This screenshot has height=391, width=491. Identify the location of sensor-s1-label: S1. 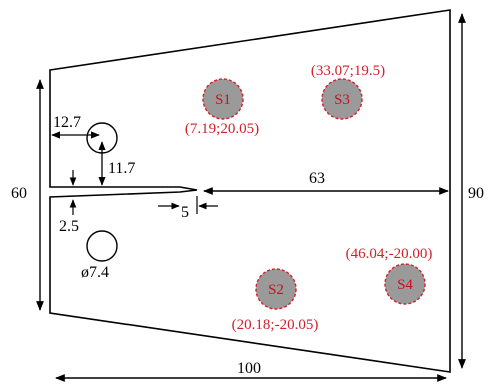
(223, 100).